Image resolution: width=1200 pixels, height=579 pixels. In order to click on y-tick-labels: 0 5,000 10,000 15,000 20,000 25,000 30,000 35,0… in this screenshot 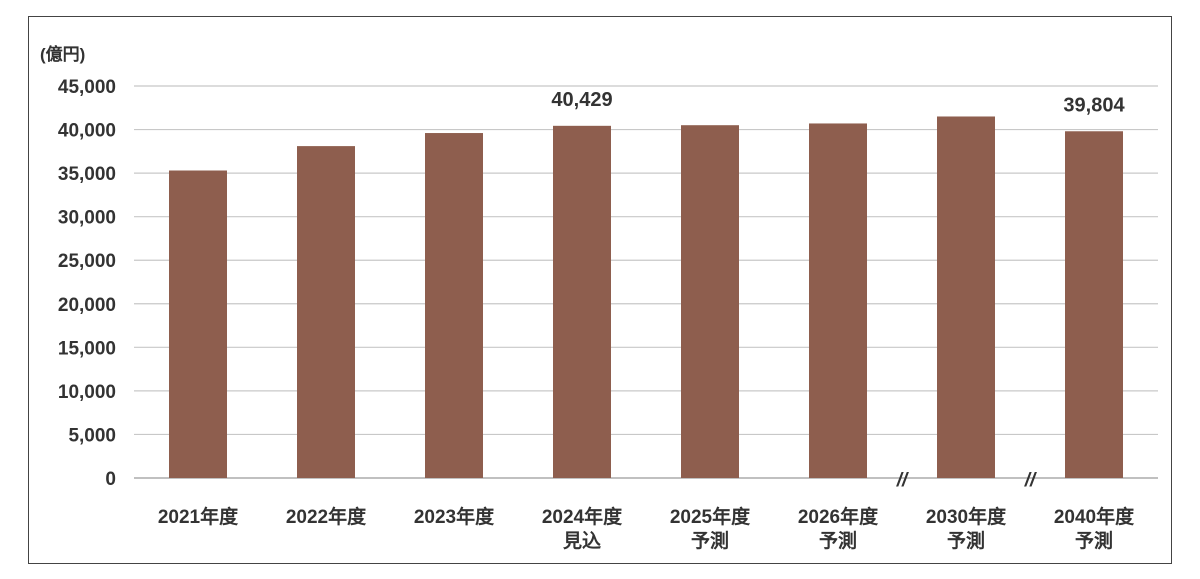, I will do `click(87, 283)`.